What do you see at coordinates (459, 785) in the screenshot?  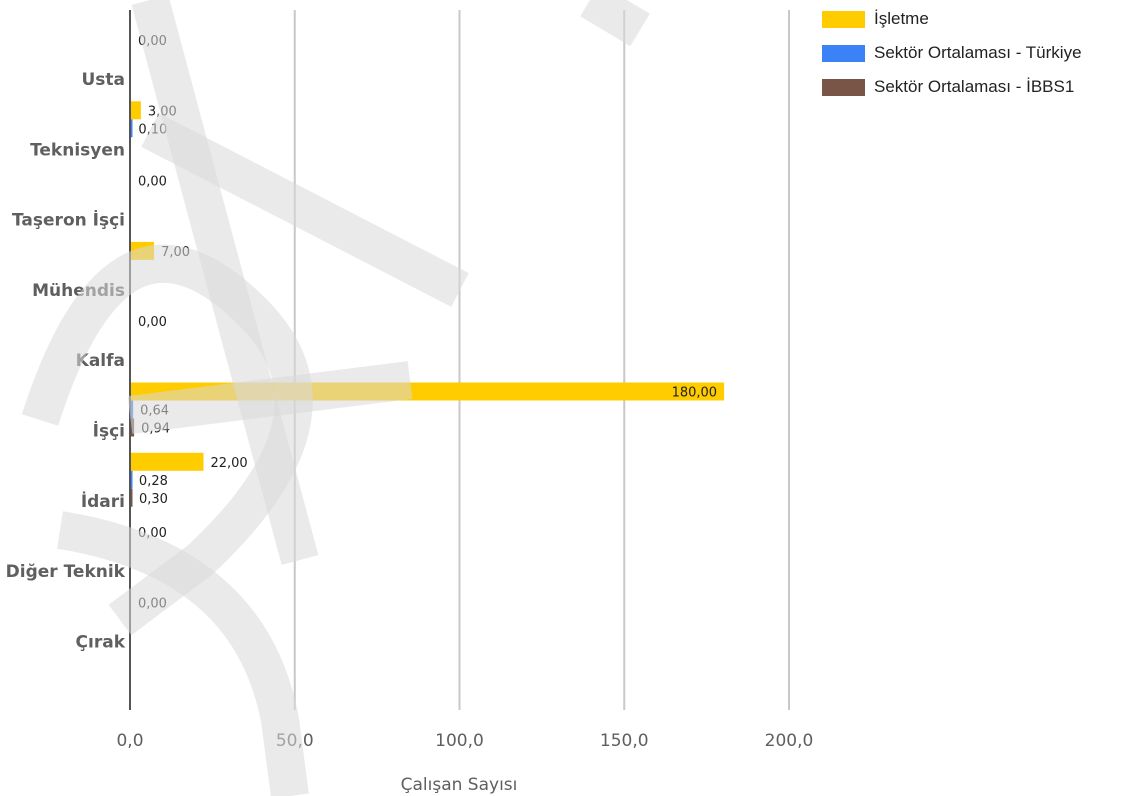 I see `x-axis-title: Çalışan Sayısı` at bounding box center [459, 785].